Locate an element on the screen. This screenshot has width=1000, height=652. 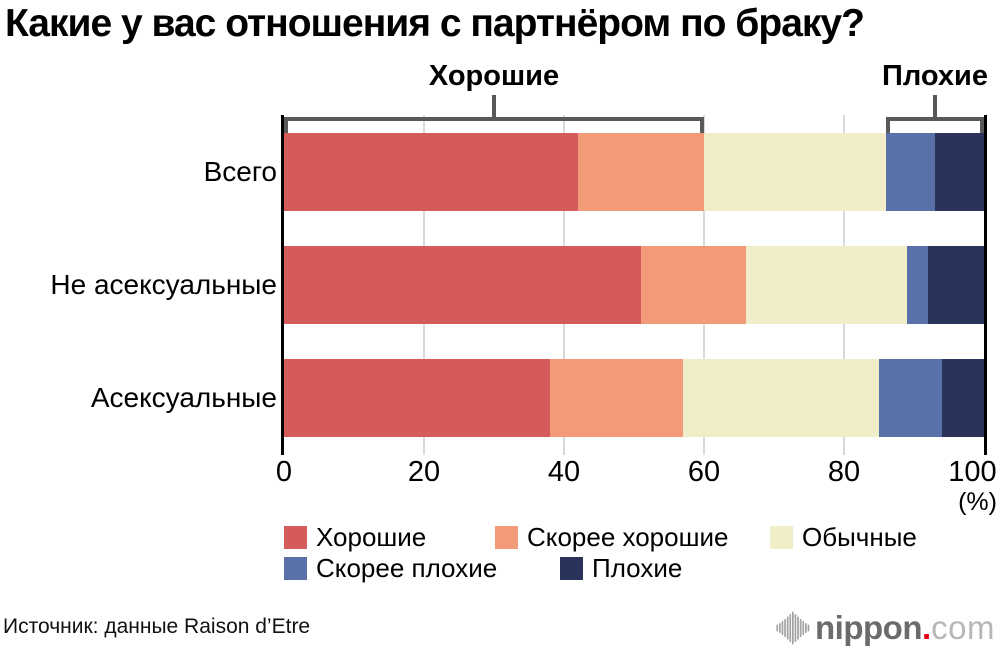
legend-item: Обычные is located at coordinates (843, 536).